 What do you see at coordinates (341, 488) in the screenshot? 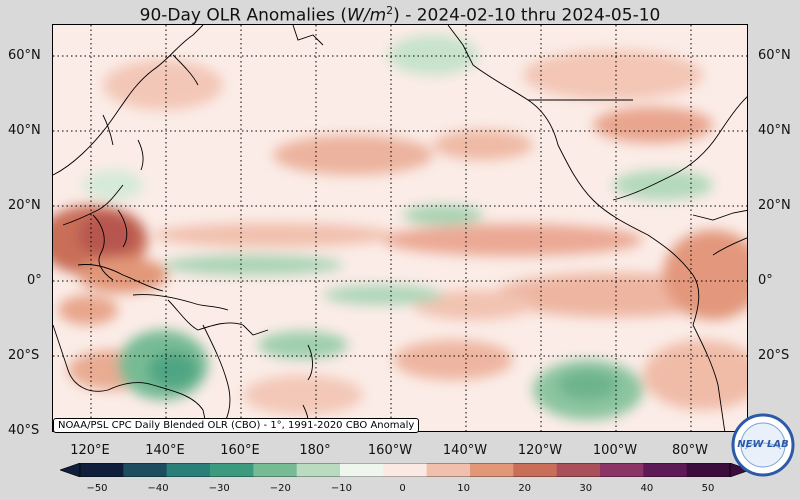
I see `colorbar-tick-label: −10` at bounding box center [341, 488].